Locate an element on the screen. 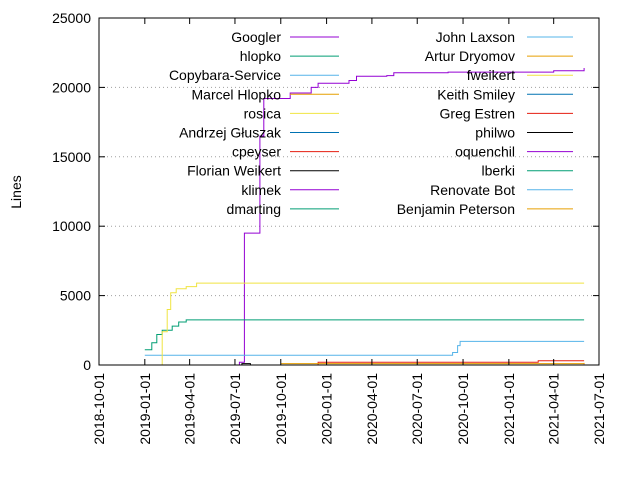  x-tick-label: 2021-07-01 is located at coordinates (599, 409).